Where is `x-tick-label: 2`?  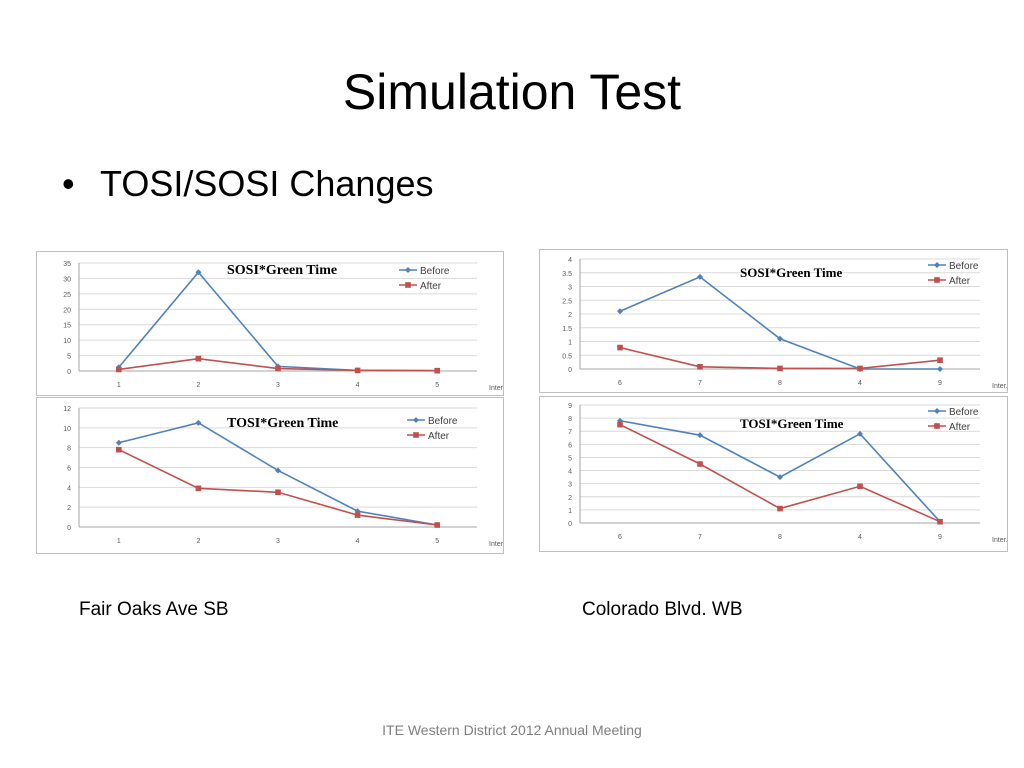 x-tick-label: 2 is located at coordinates (198, 385).